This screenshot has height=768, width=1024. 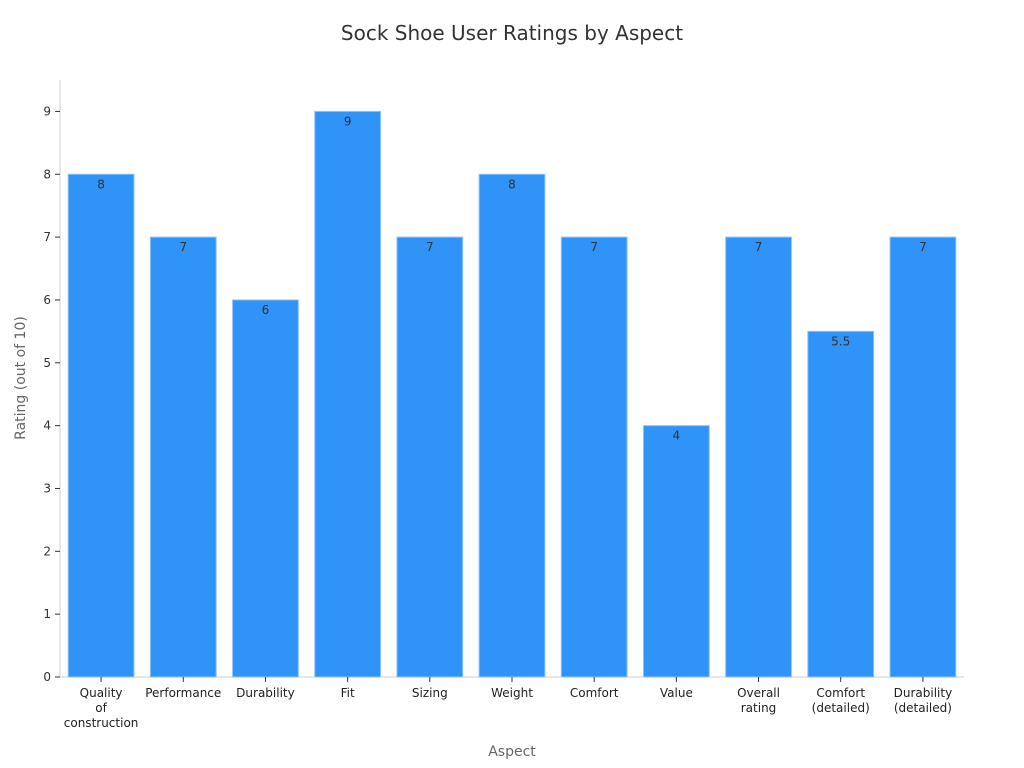 What do you see at coordinates (47, 111) in the screenshot?
I see `y-tick-label: 9` at bounding box center [47, 111].